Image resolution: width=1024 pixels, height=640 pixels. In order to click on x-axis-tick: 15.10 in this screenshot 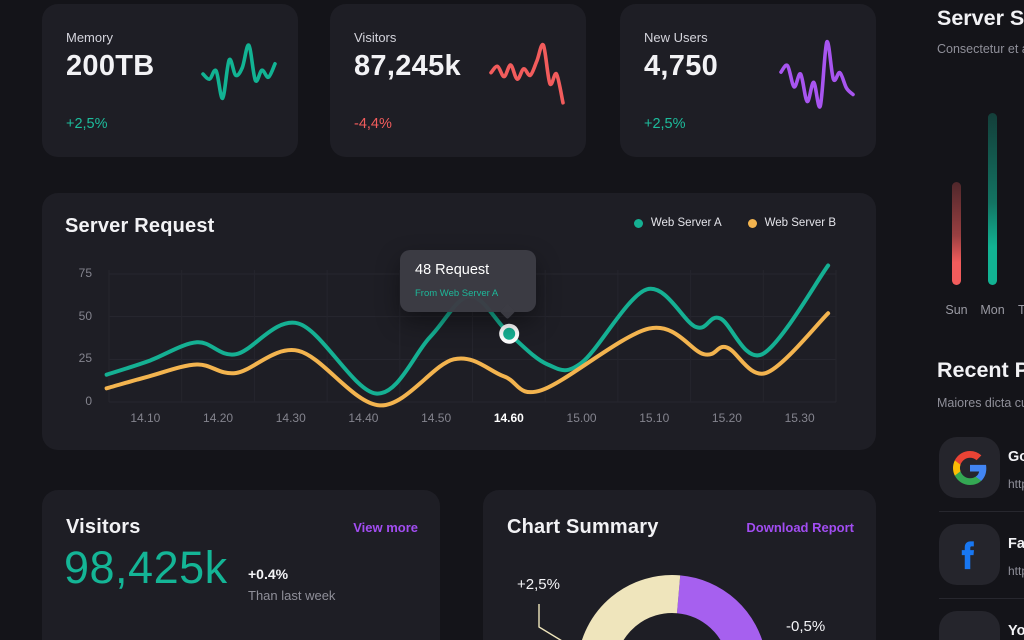, I will do `click(654, 418)`.